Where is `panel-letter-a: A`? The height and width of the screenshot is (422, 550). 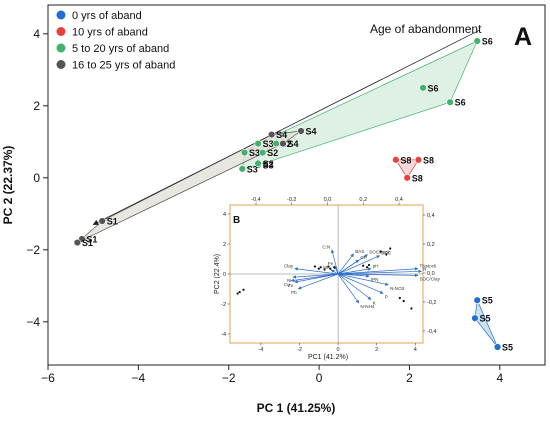
panel-letter-a: A is located at coordinates (523, 37).